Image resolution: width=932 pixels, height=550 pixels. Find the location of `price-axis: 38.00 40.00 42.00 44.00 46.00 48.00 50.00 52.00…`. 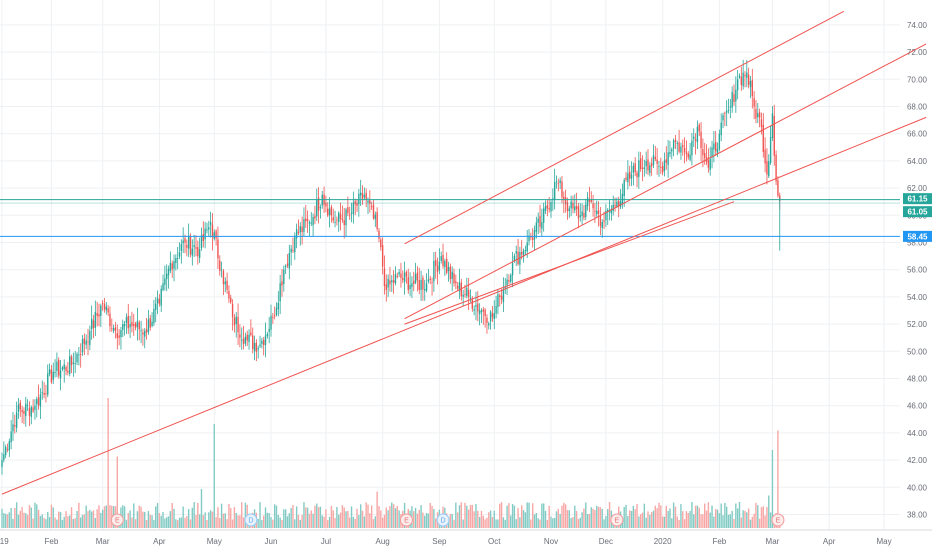

price-axis: 38.00 40.00 42.00 44.00 46.00 48.00 50.00 52.00… is located at coordinates (917, 270).